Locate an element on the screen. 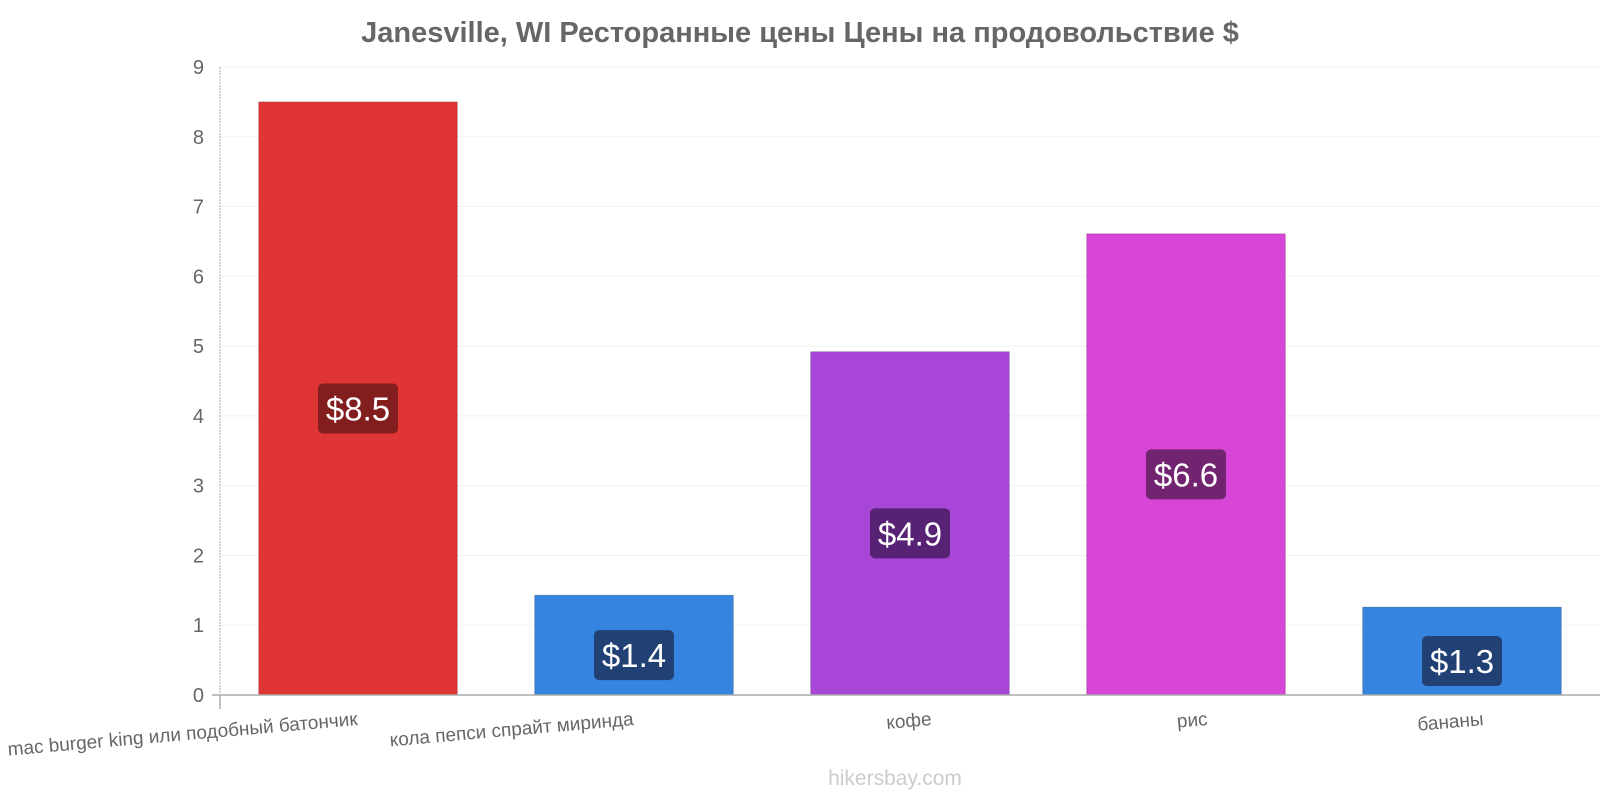 The width and height of the screenshot is (1600, 800). y-tick-label: 8 is located at coordinates (198, 138).